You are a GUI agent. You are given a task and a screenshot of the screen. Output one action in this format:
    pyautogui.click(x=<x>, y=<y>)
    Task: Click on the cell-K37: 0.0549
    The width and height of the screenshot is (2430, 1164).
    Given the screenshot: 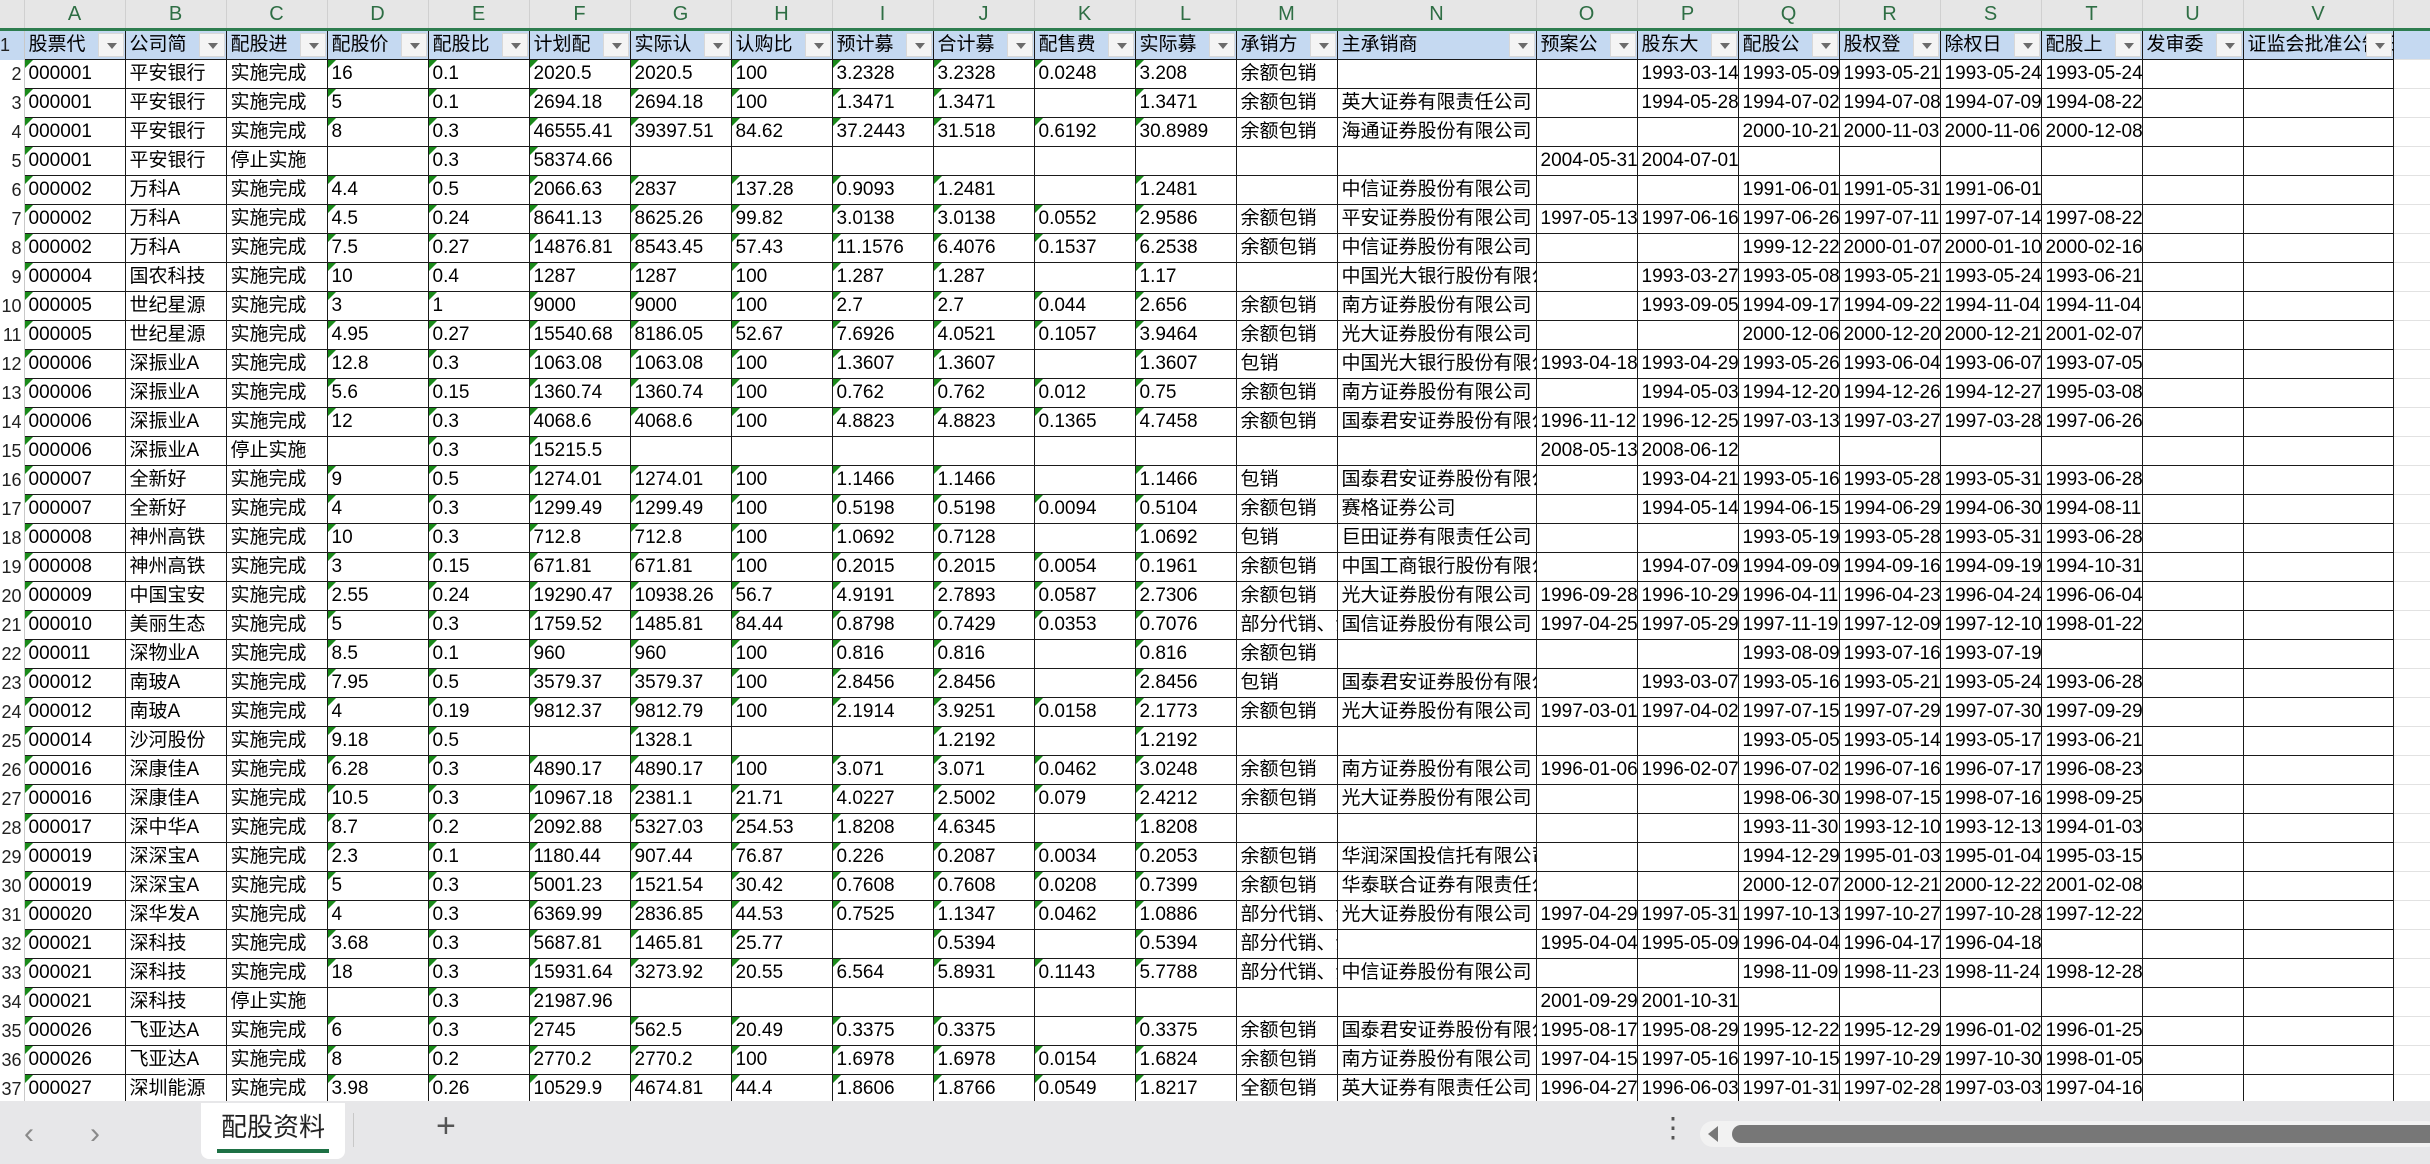 What is the action you would take?
    pyautogui.click(x=1084, y=1089)
    